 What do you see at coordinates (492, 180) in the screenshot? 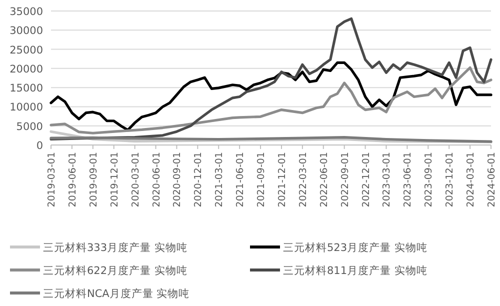
I see `x-tick-label: 2024-06-01` at bounding box center [492, 180].